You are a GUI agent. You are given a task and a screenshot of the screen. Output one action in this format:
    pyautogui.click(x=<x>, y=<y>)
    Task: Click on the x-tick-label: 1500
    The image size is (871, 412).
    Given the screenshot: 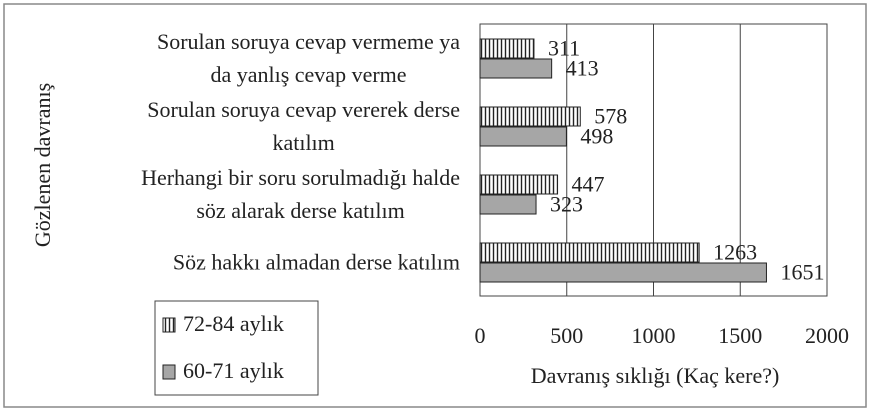 What is the action you would take?
    pyautogui.click(x=740, y=335)
    